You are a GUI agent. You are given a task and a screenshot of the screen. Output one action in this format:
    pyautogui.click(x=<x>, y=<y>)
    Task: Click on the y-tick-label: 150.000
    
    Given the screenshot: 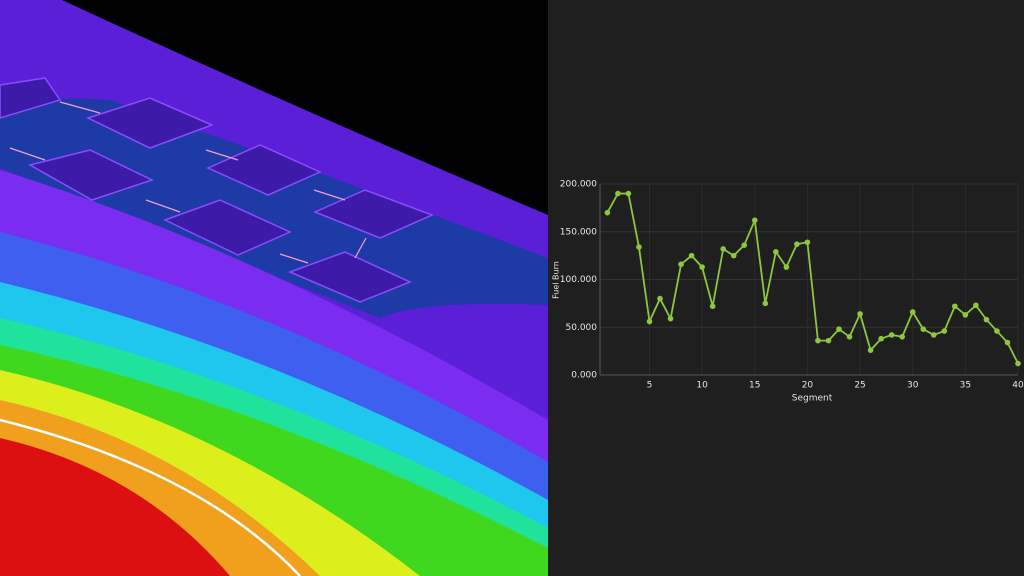 What is the action you would take?
    pyautogui.click(x=578, y=232)
    